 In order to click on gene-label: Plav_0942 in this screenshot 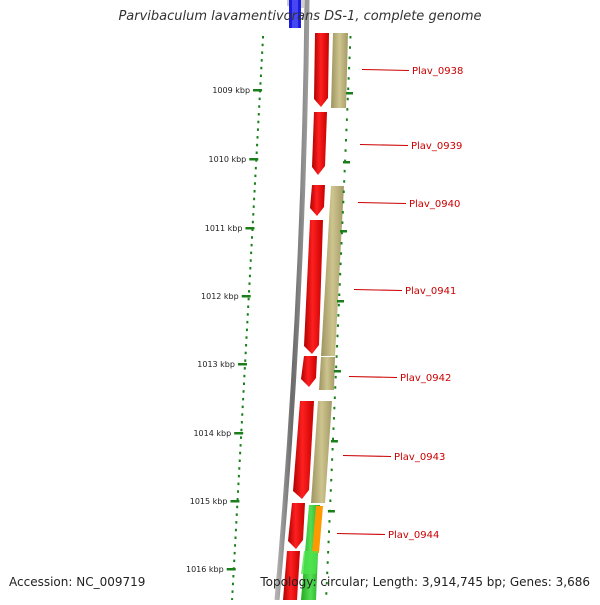, I will do `click(425, 378)`.